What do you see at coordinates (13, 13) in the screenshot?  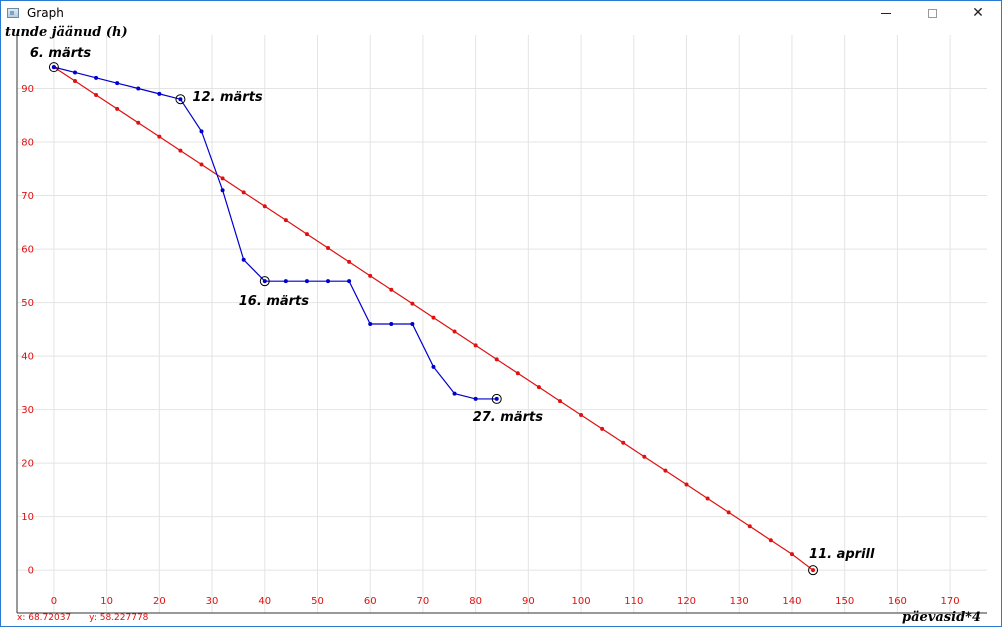 I see `app-window-icon` at bounding box center [13, 13].